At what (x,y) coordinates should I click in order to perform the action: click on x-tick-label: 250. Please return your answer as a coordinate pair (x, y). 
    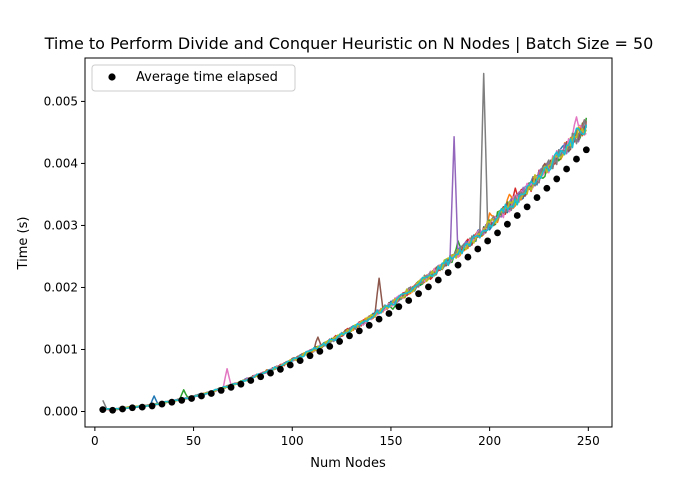
    Looking at the image, I should click on (588, 441).